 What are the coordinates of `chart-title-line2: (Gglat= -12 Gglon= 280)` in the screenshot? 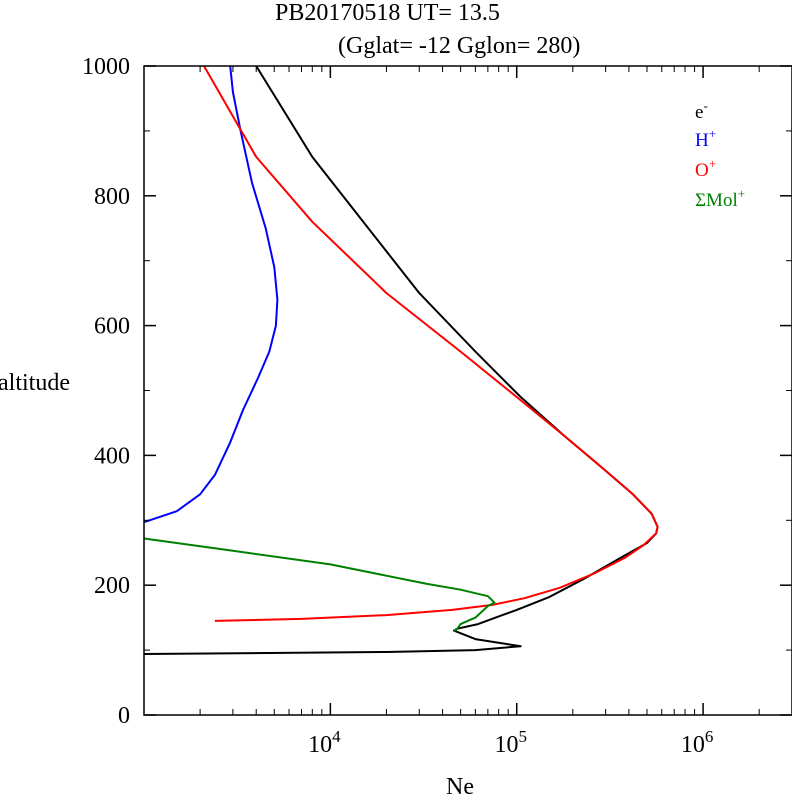 It's located at (459, 46).